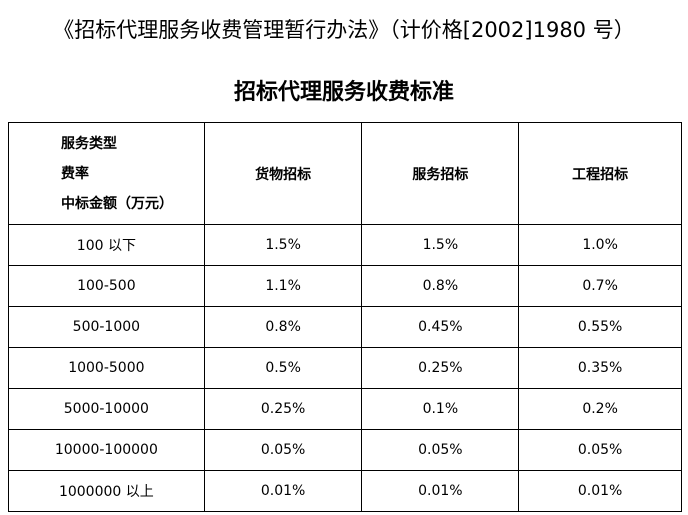 The image size is (688, 515). I want to click on table-row: 1000000 以上 0.01% 0.01% 0.01%, so click(345, 491).